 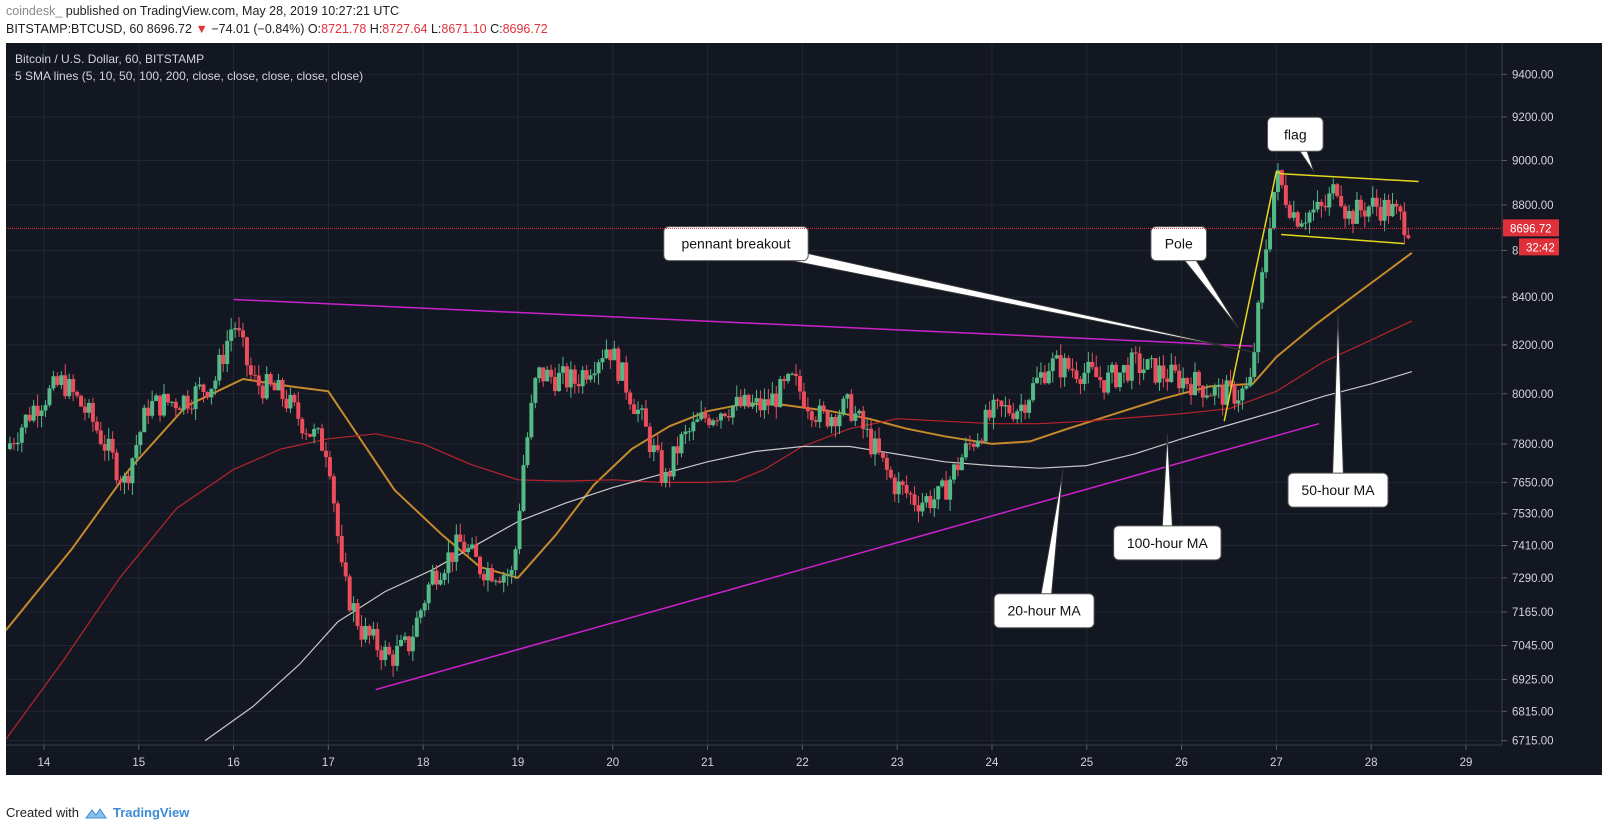 I want to click on x-tick-label: 16, so click(x=233, y=763).